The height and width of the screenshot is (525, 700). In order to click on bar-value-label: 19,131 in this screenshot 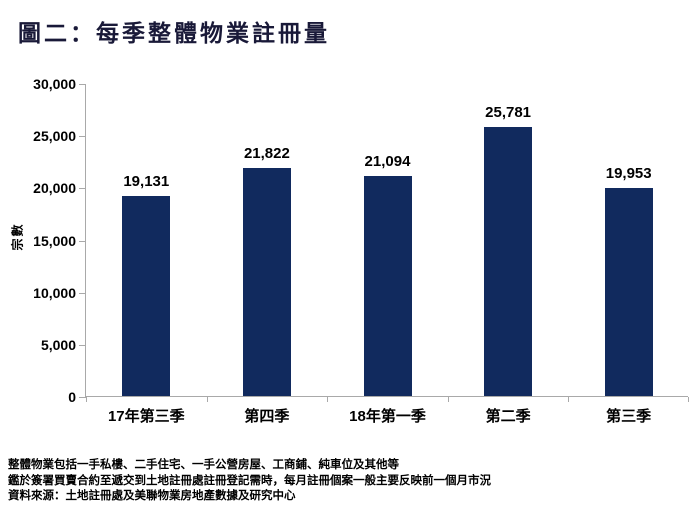, I will do `click(146, 181)`.